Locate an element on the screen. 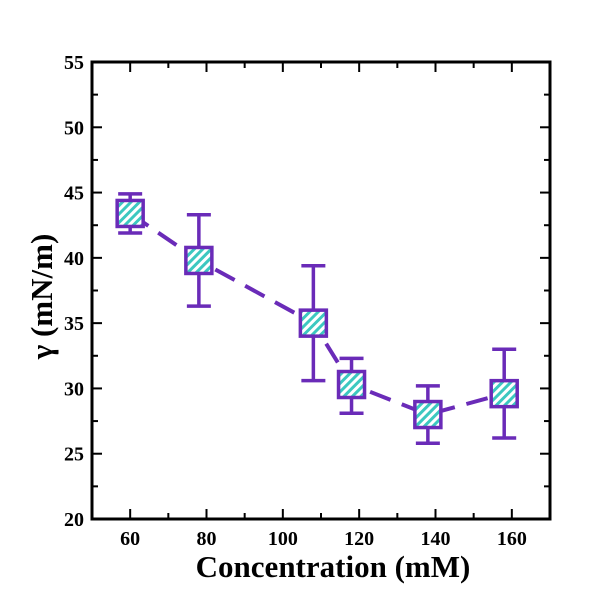 This screenshot has height=612, width=612. y-tick-label: 20 is located at coordinates (74, 520).